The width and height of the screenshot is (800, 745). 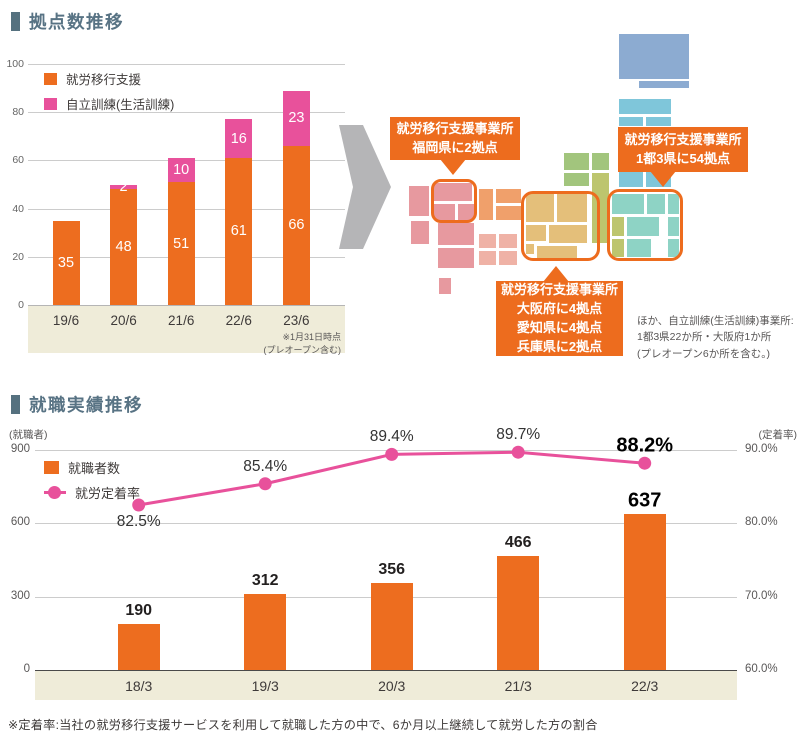 I want to click on orange-swatch-icon, so click(x=51, y=467).